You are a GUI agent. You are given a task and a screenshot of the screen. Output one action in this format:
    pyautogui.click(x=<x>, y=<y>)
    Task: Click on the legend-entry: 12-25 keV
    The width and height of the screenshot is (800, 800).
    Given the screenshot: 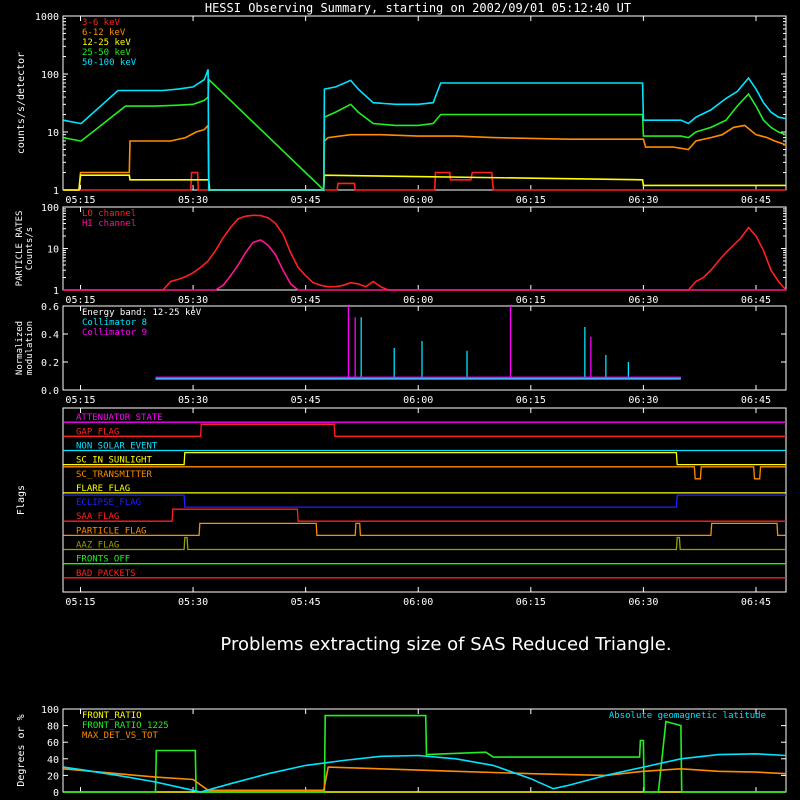 What is the action you would take?
    pyautogui.click(x=106, y=43)
    